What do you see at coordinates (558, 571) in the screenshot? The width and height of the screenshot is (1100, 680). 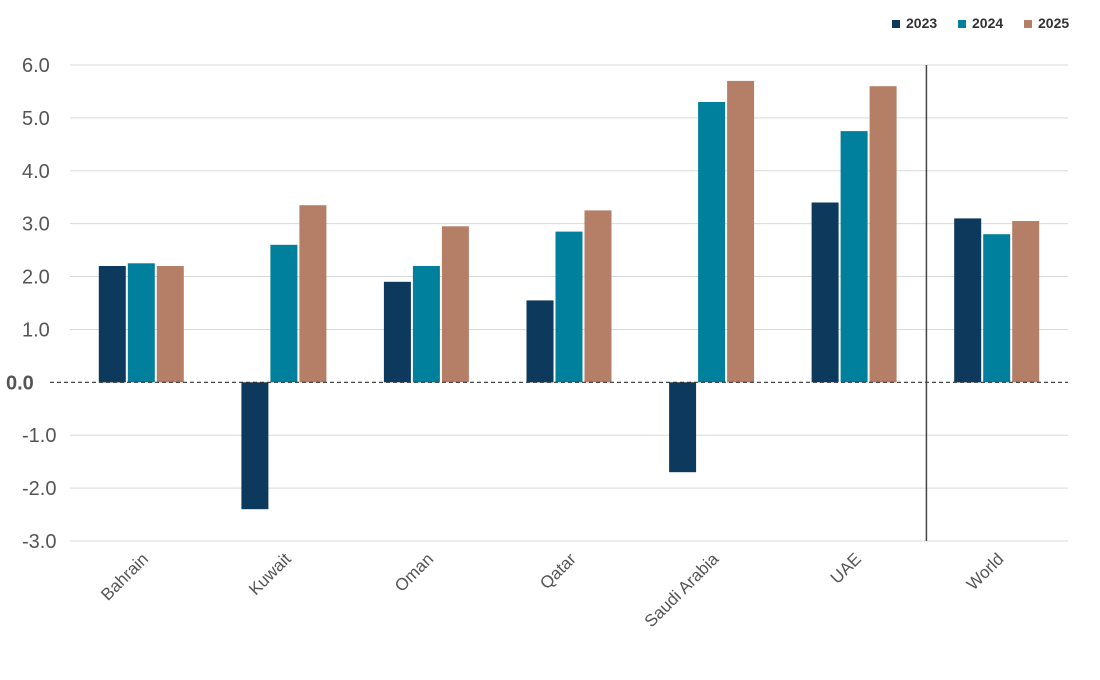 I see `x-tick-label: Qatar` at bounding box center [558, 571].